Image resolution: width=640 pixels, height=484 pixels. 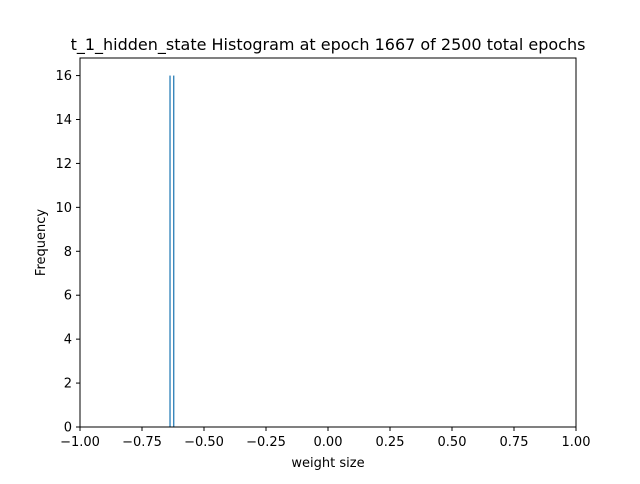 I want to click on y-axis-ticks: 0 2 4 6 8 10 12 14 16, so click(x=67, y=252).